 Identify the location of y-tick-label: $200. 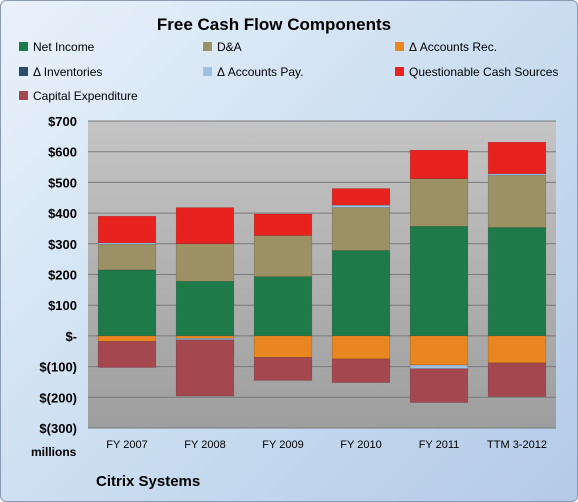
(62, 275).